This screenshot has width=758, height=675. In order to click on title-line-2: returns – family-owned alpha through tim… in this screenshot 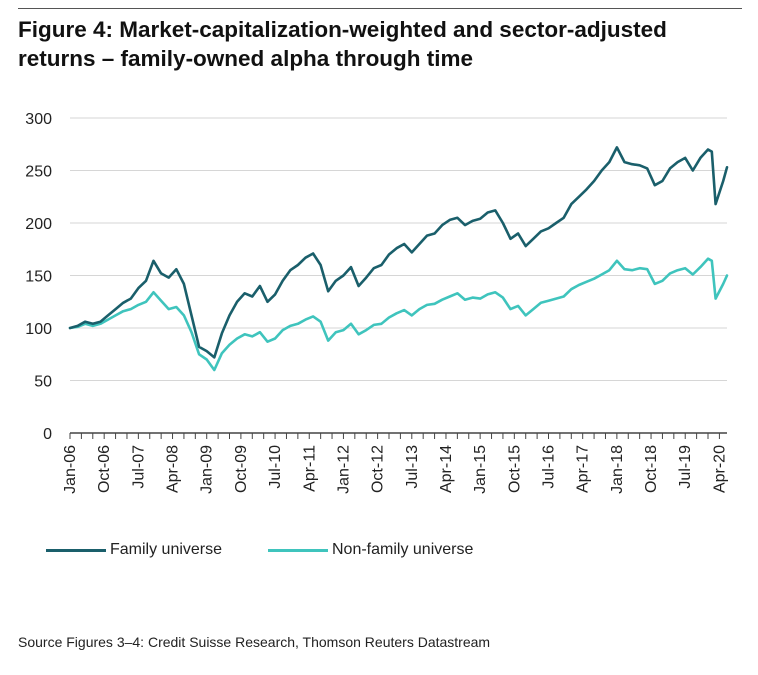, I will do `click(246, 58)`.